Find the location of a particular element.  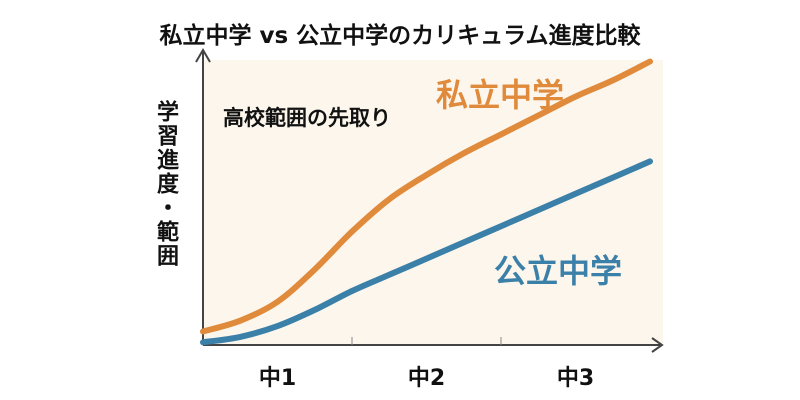

x-tick-label: 中3 is located at coordinates (575, 378).